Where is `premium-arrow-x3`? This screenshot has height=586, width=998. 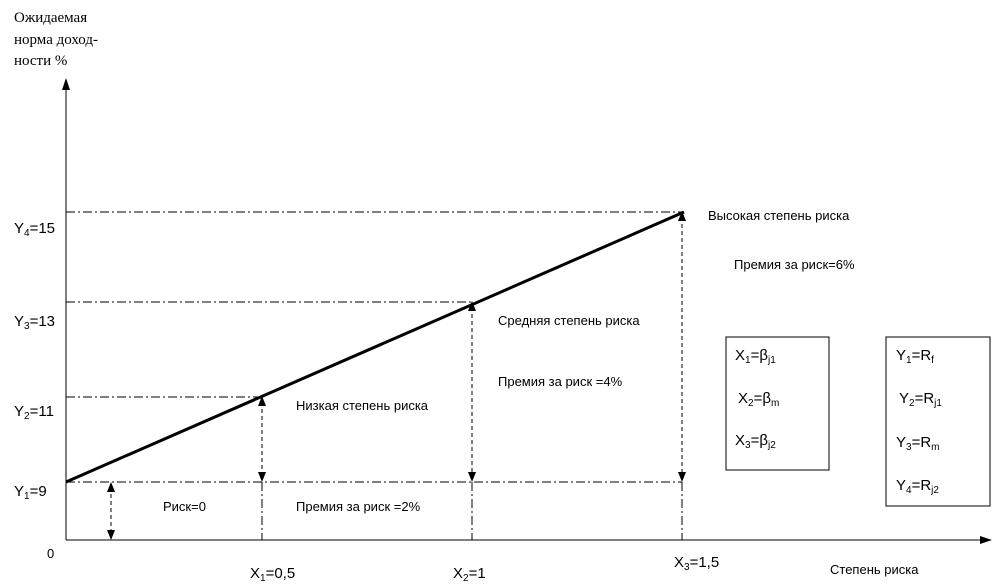
premium-arrow-x3 is located at coordinates (682, 346).